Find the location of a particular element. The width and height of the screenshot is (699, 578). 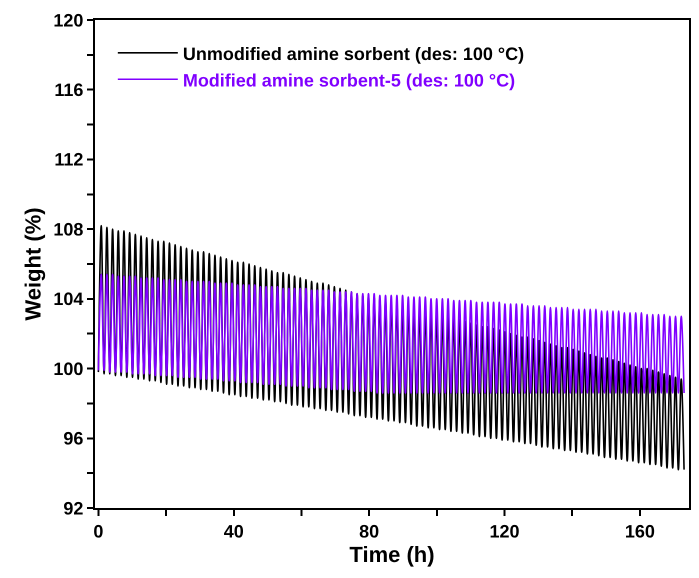

y-tick-label: 100 is located at coordinates (68, 368).